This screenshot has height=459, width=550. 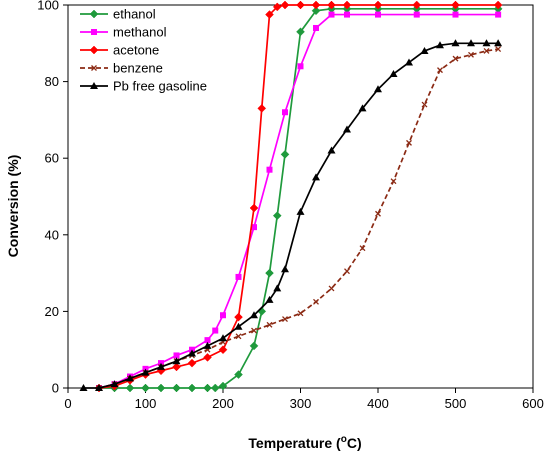 I want to click on x-axis-title: Temperature (oC), so click(x=304, y=442).